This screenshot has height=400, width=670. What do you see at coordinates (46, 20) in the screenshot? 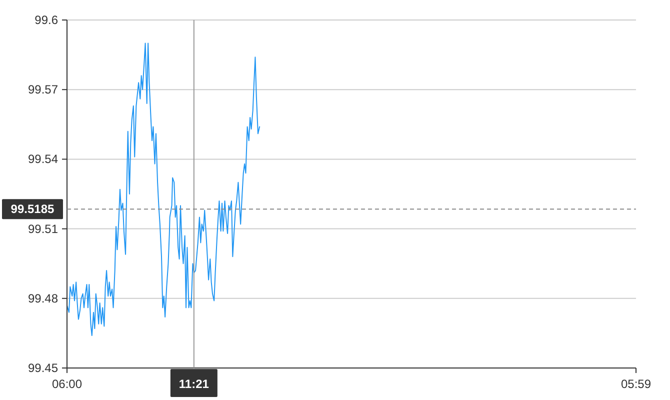
I see `y-tick-label: 99.6` at bounding box center [46, 20].